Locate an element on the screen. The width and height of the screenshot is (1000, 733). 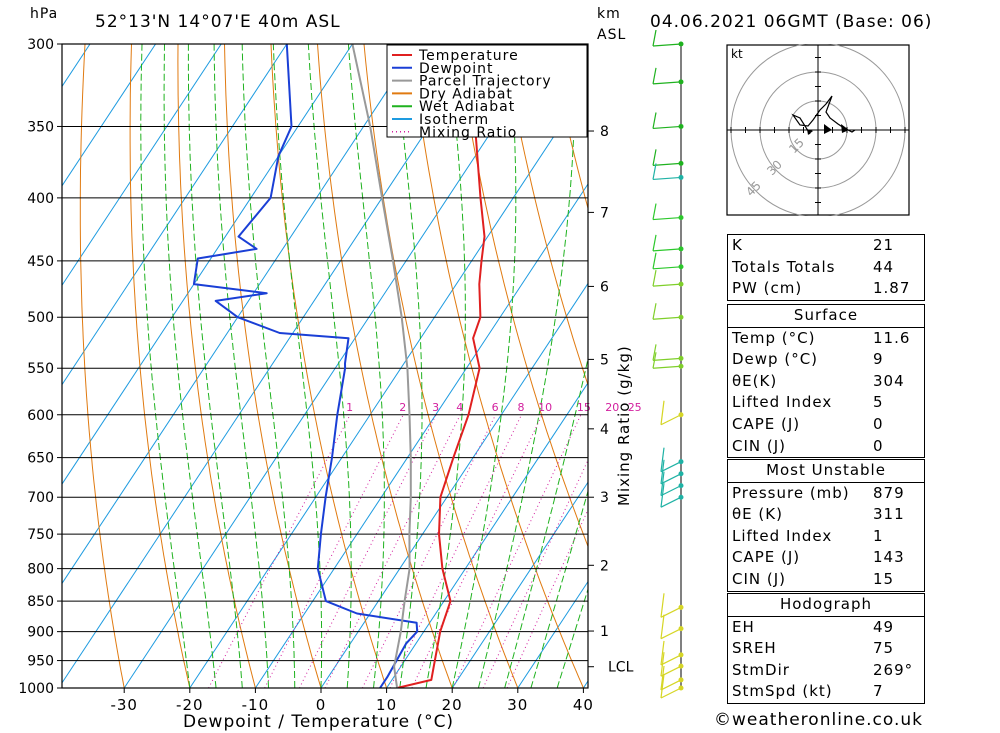
index-row: K 21 is located at coordinates (813, 245).